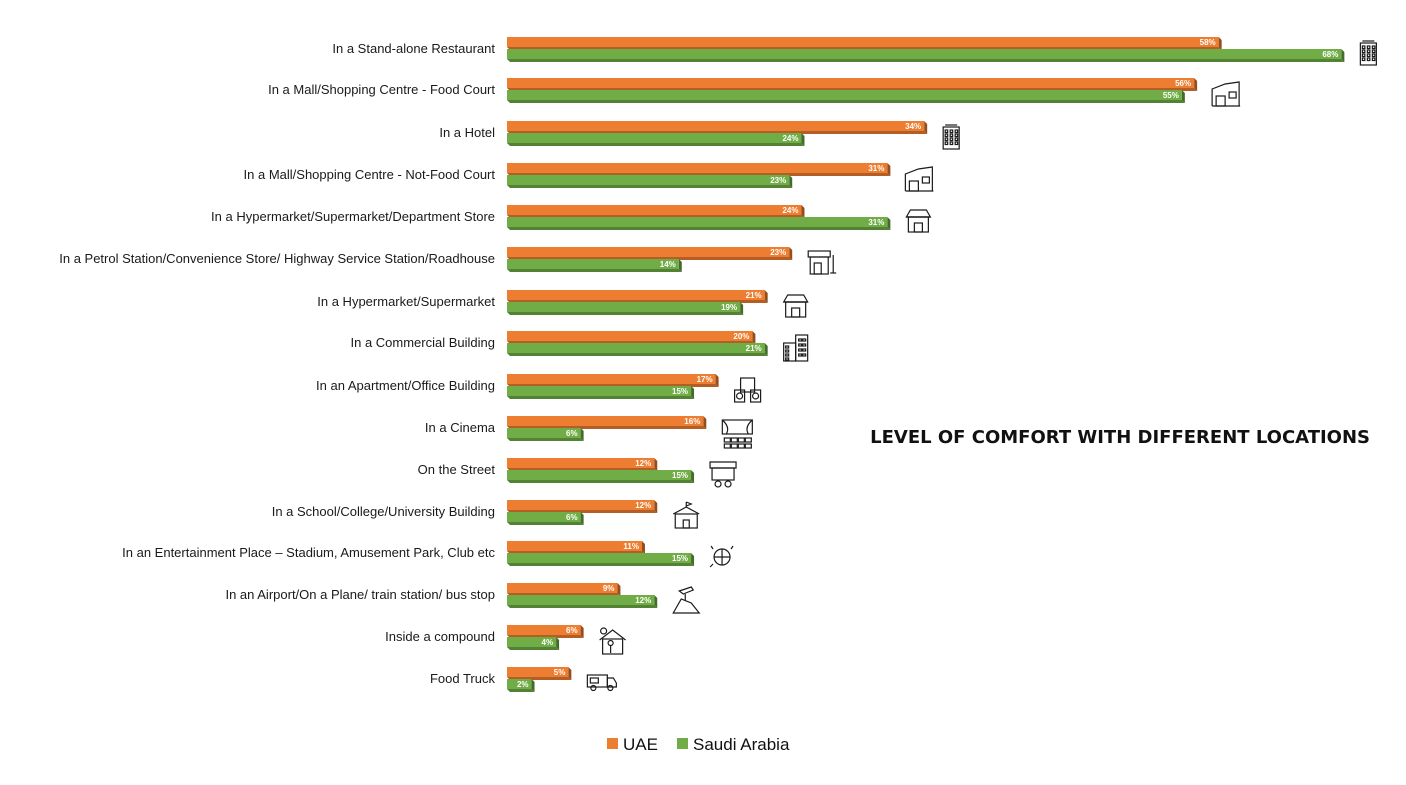 The width and height of the screenshot is (1406, 785). Describe the element at coordinates (795, 306) in the screenshot. I see `store-icon` at that location.